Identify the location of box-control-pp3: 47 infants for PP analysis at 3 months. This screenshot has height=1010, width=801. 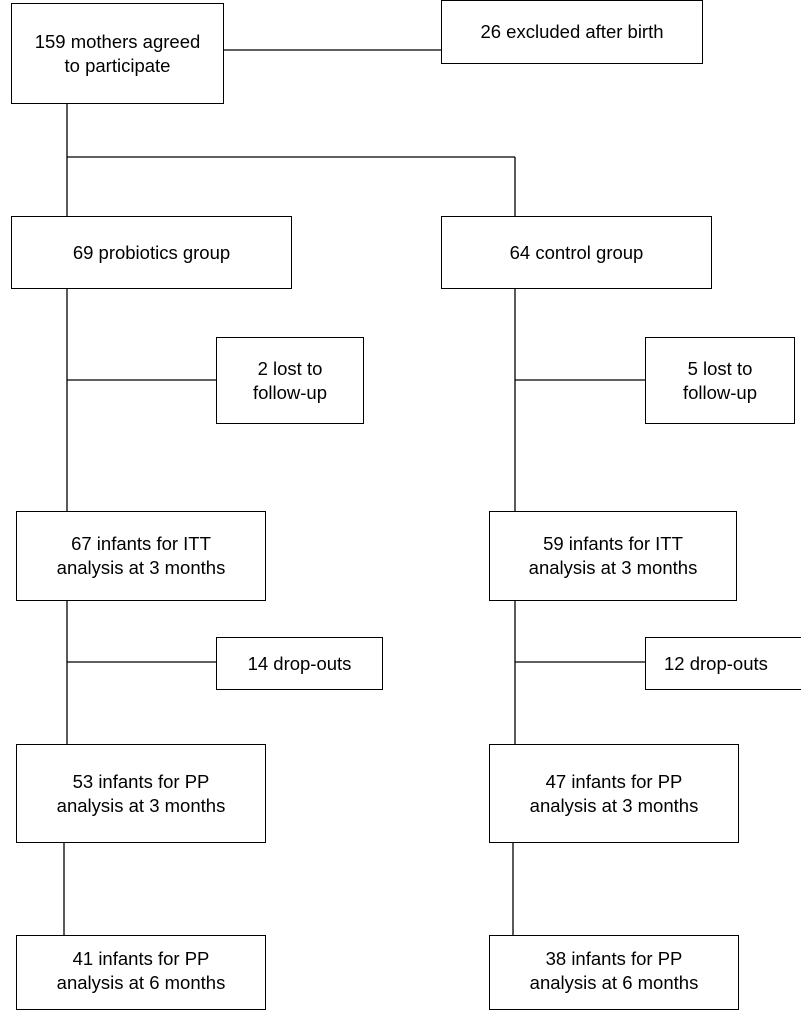
(614, 793).